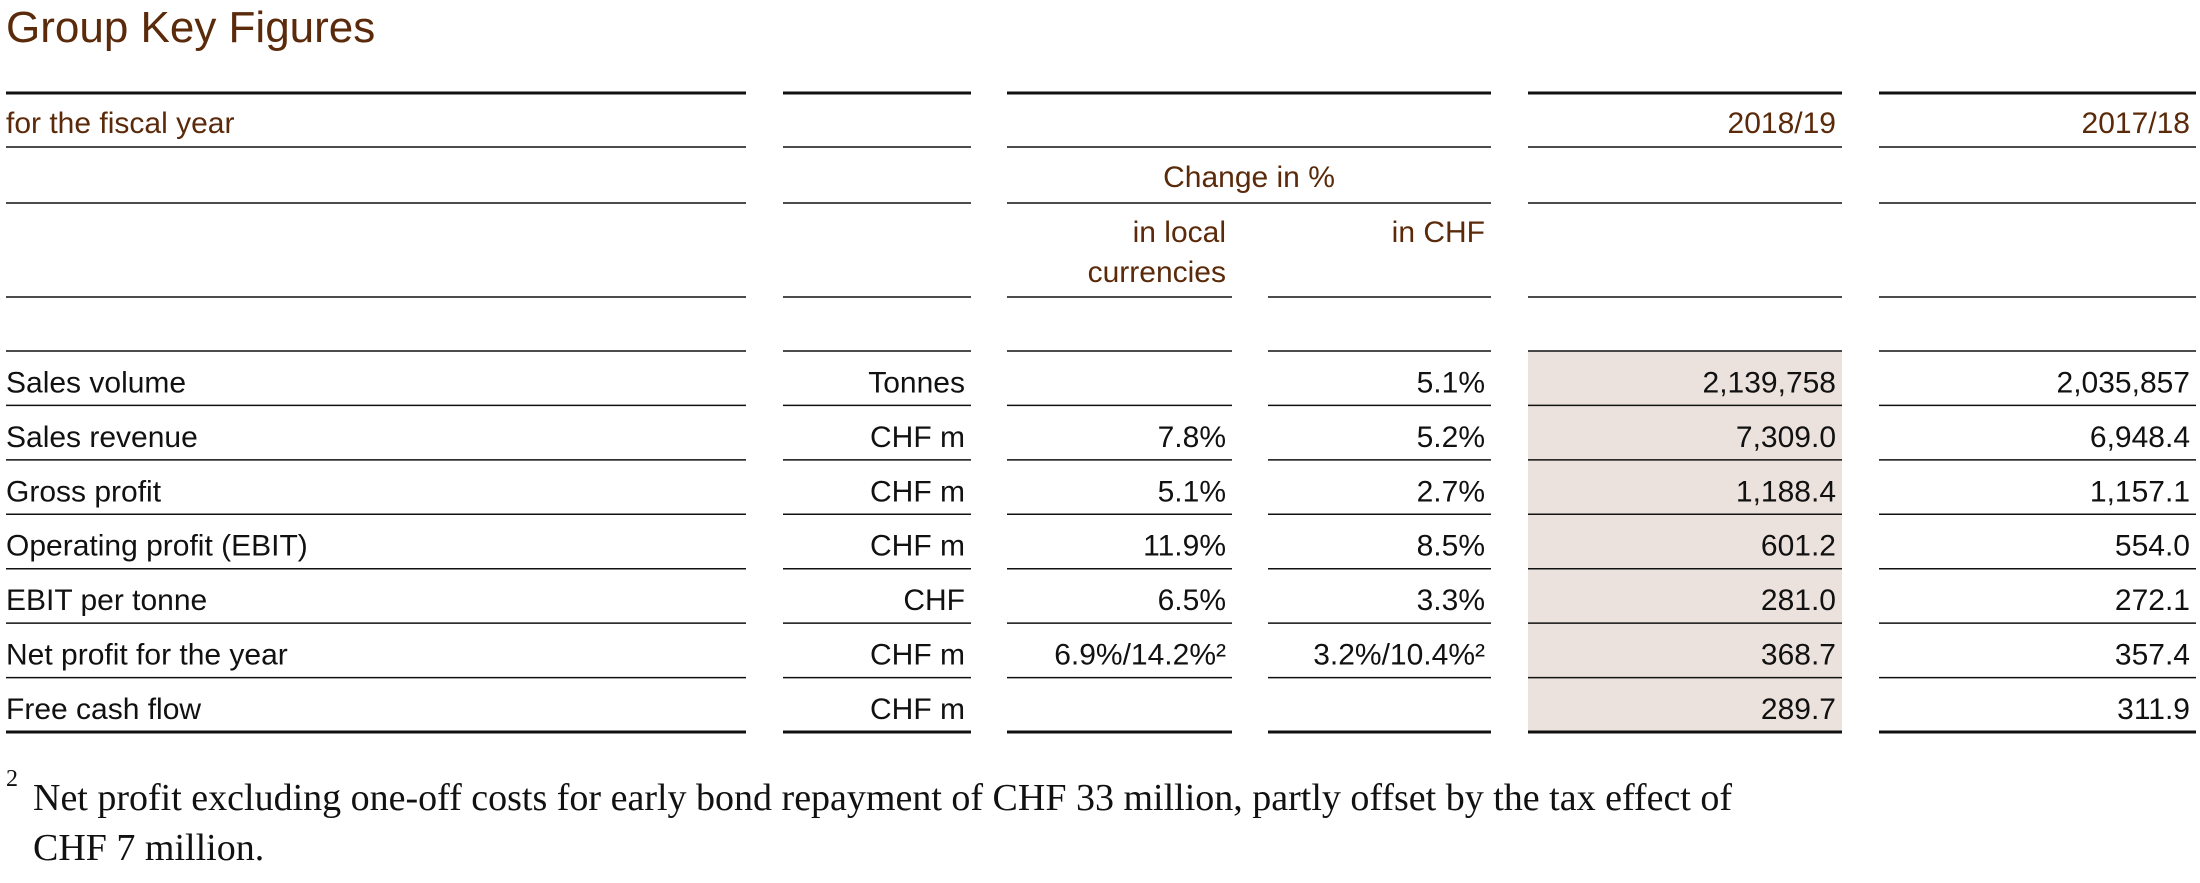 The height and width of the screenshot is (883, 2200). I want to click on cell: 281.0, so click(1798, 600).